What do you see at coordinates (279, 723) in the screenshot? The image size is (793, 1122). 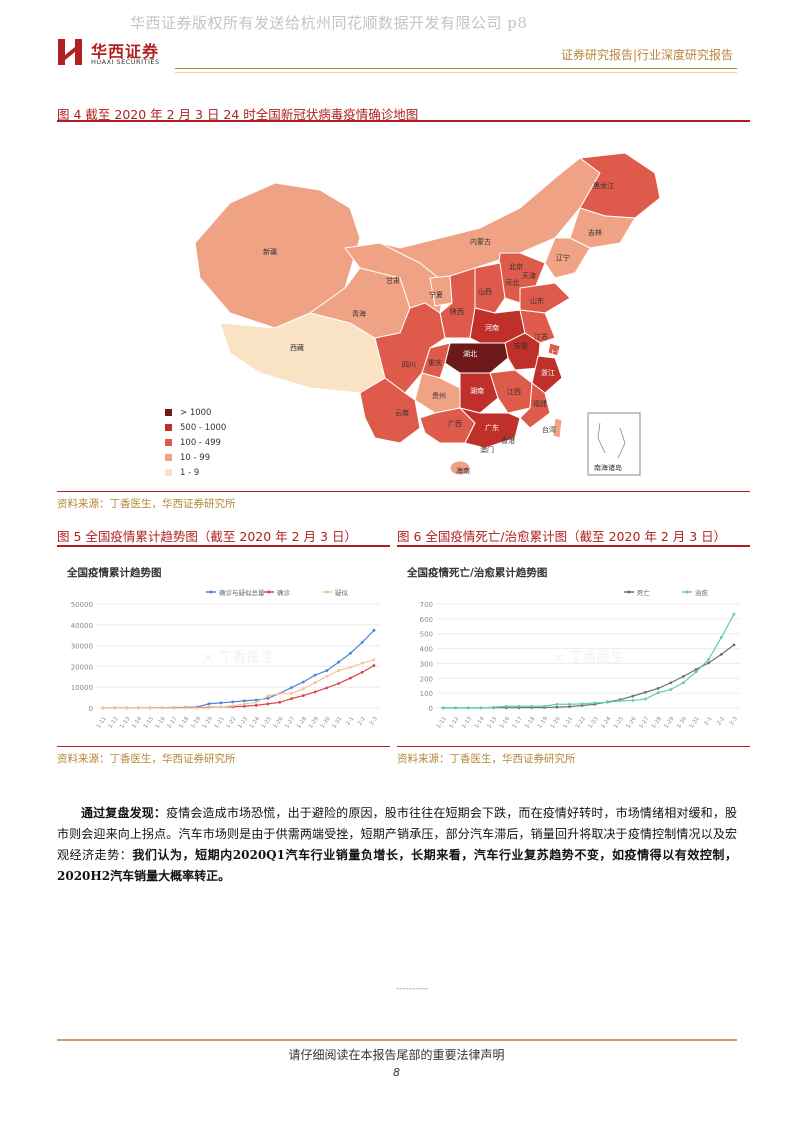 I see `x-tick-label: 1-26` at bounding box center [279, 723].